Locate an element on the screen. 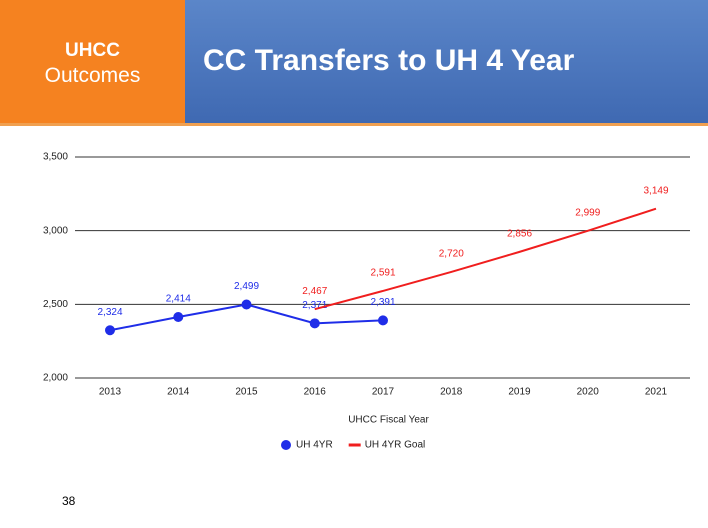  data-label: 2,467 is located at coordinates (314, 291).